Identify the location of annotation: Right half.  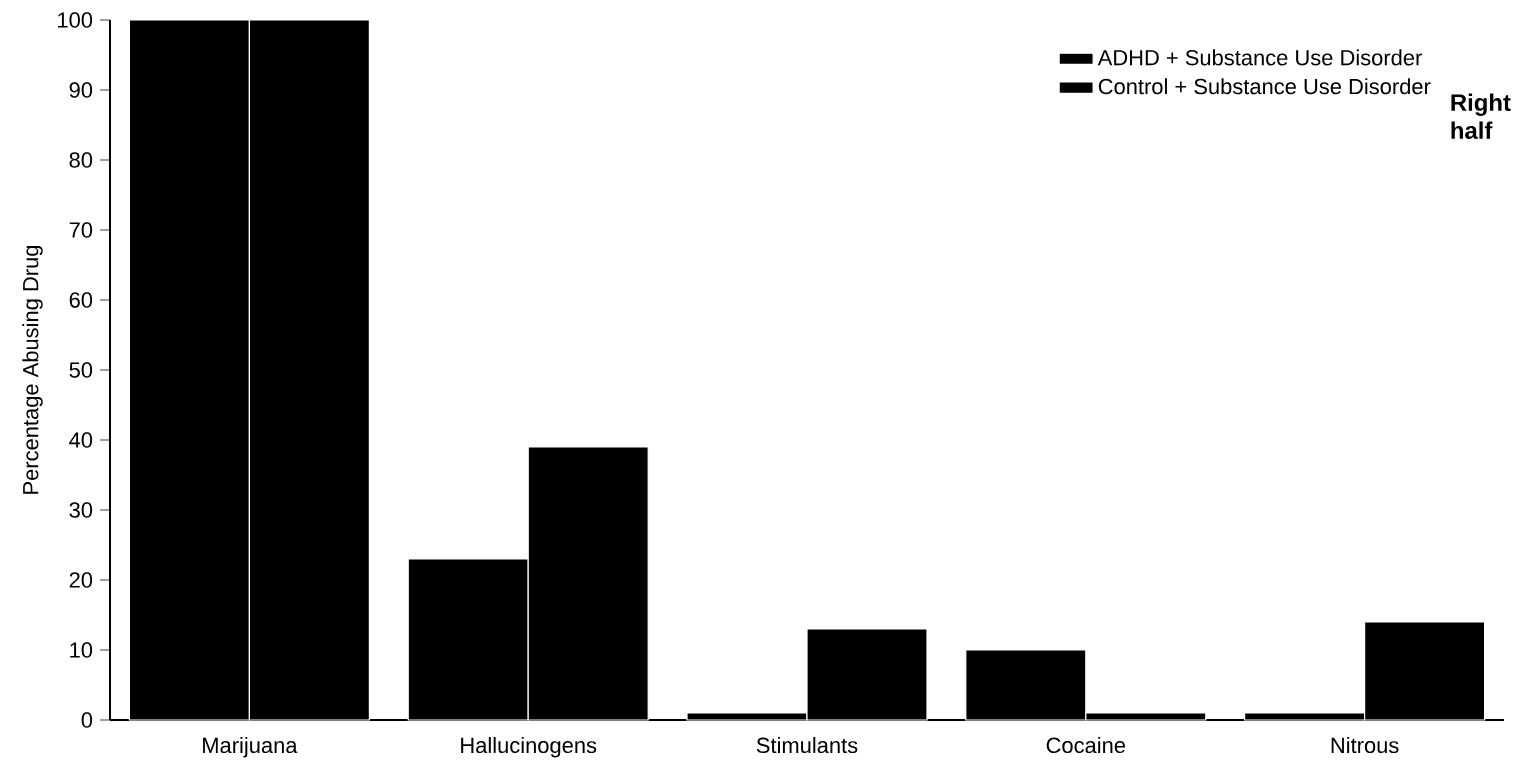
(1481, 116).